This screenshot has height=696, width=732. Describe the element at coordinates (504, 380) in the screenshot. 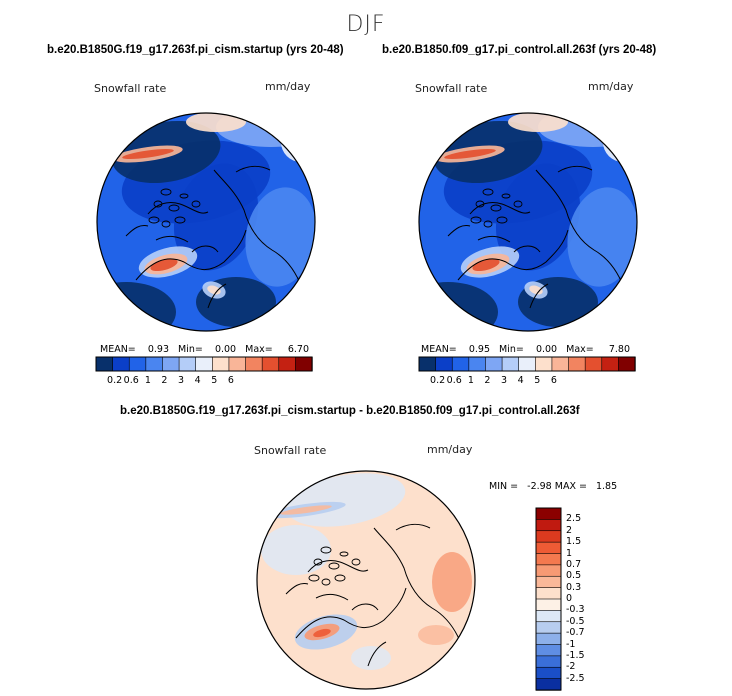

I see `panel2-tick-label: 3` at that location.